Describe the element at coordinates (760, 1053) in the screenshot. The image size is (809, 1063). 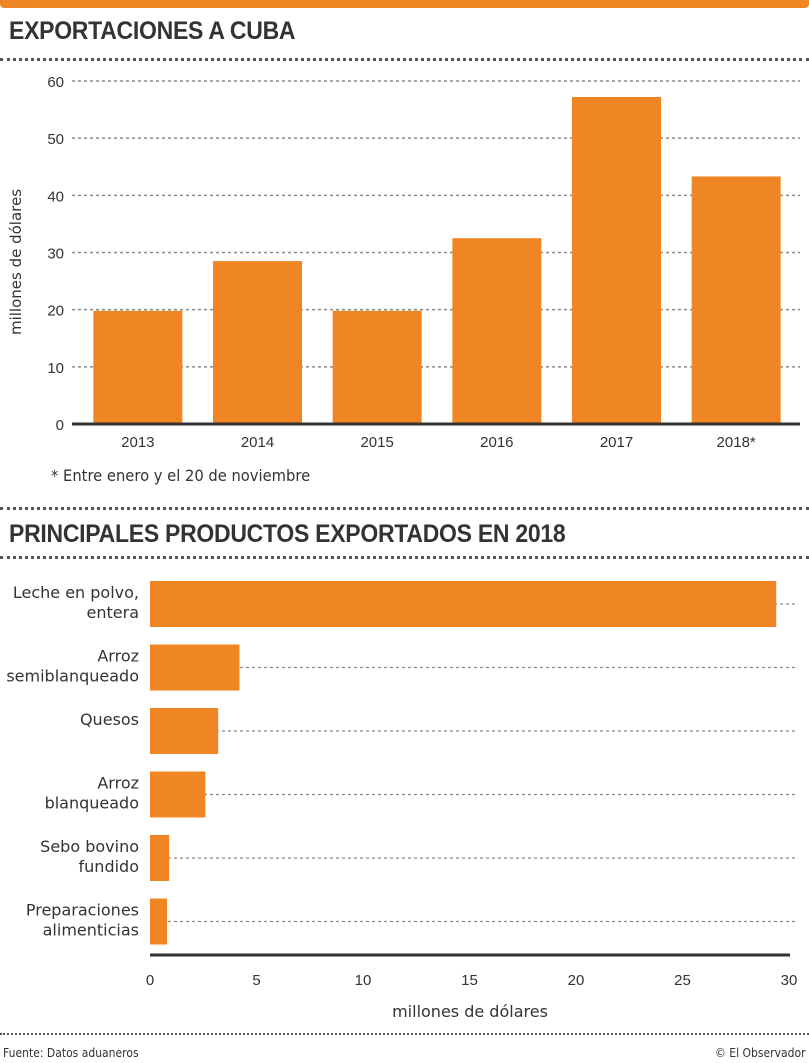
I see `credit-note: © El Observador` at that location.